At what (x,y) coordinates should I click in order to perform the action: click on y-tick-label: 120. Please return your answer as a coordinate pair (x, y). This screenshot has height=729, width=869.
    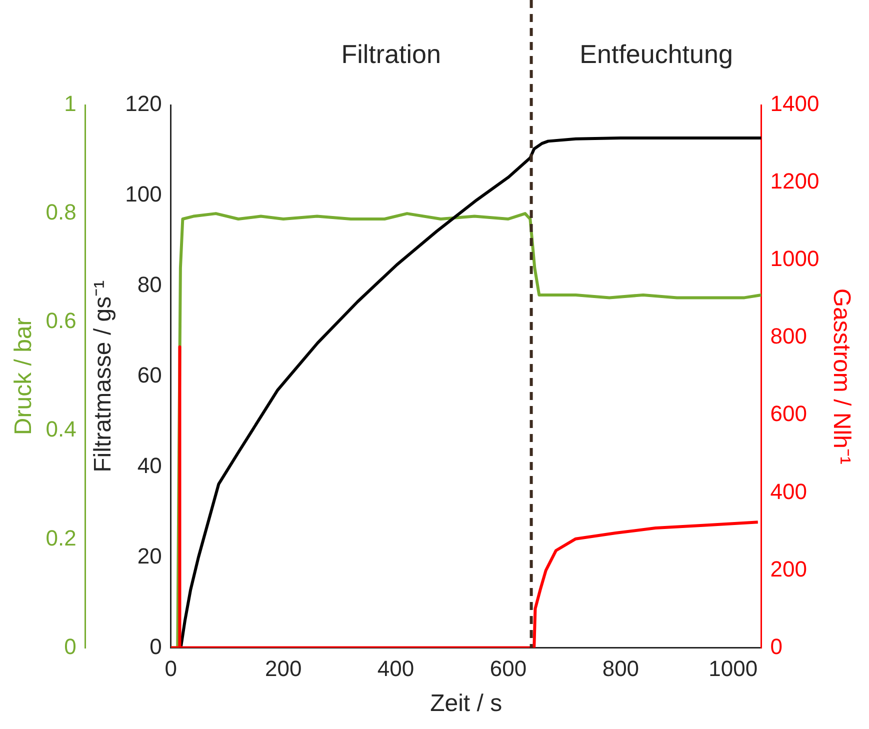
    Looking at the image, I should click on (143, 103).